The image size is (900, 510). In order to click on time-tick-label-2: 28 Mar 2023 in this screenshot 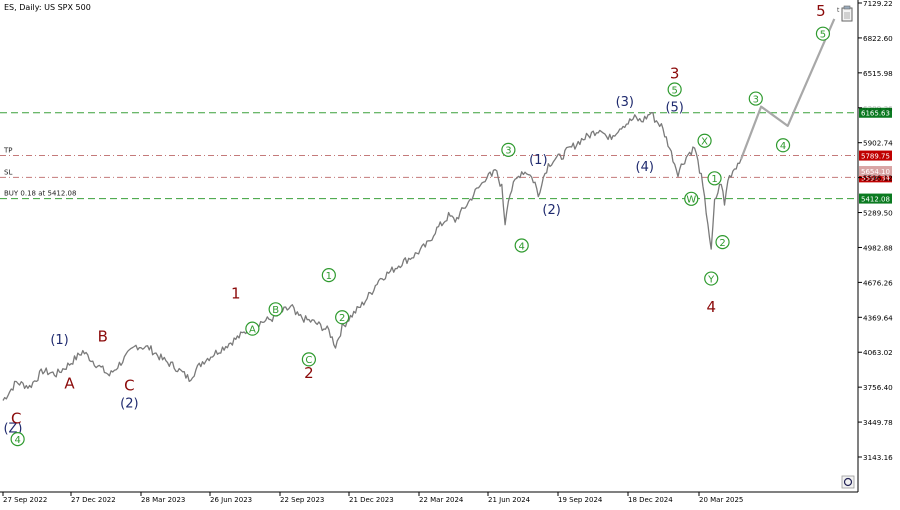, I will do `click(163, 500)`.